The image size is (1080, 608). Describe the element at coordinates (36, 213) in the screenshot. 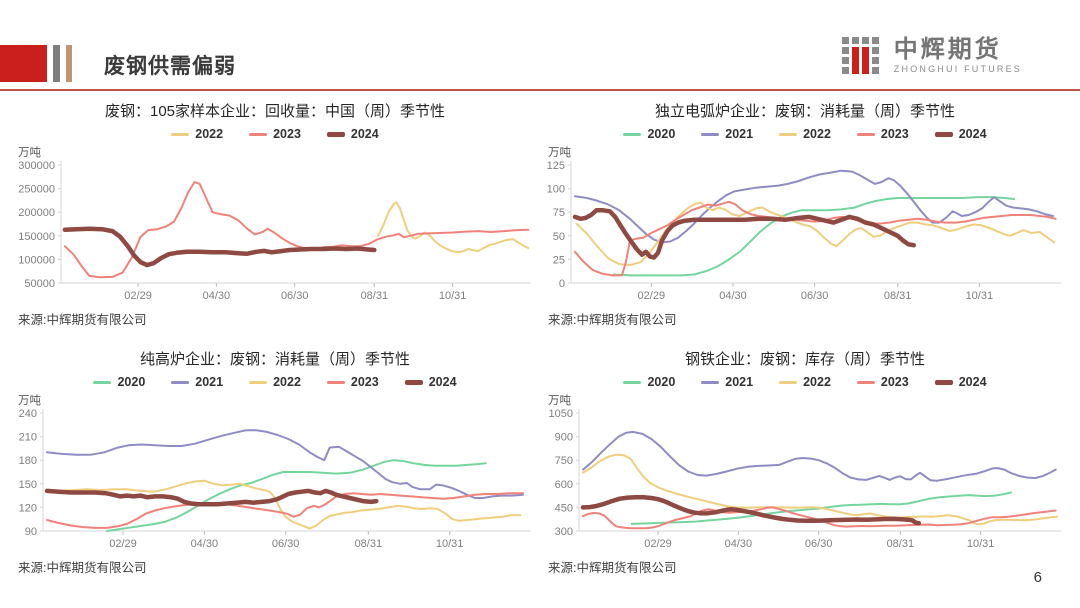

I see `y-tick-label: 200000` at that location.